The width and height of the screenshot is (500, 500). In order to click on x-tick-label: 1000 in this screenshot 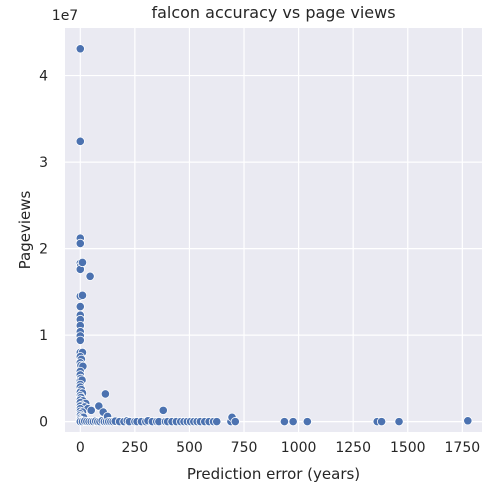, I will do `click(299, 448)`.